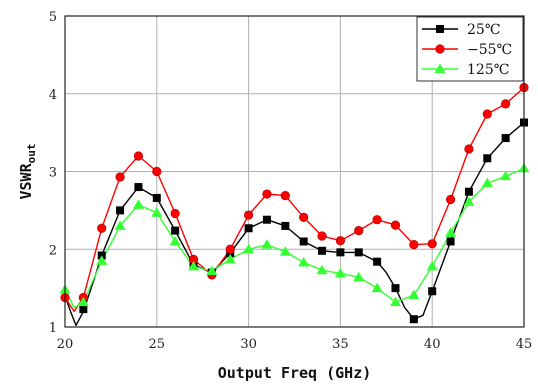 The image size is (538, 386). Describe the element at coordinates (295, 373) in the screenshot. I see `x-axis-label: Output Freq (GHz)` at that location.